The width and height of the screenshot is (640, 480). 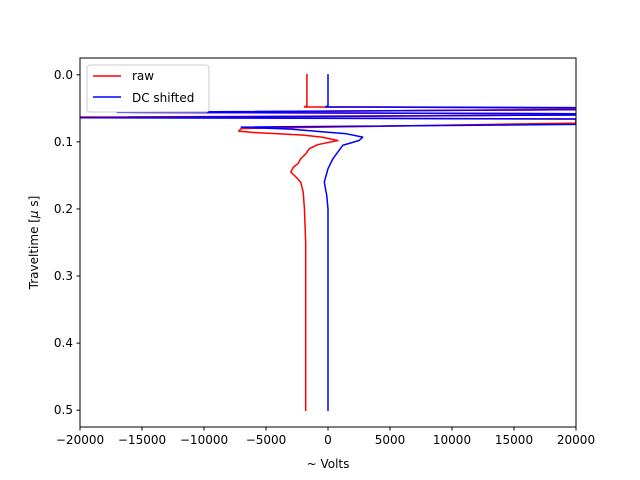 I want to click on x-tick-label: 20000, so click(x=576, y=440).